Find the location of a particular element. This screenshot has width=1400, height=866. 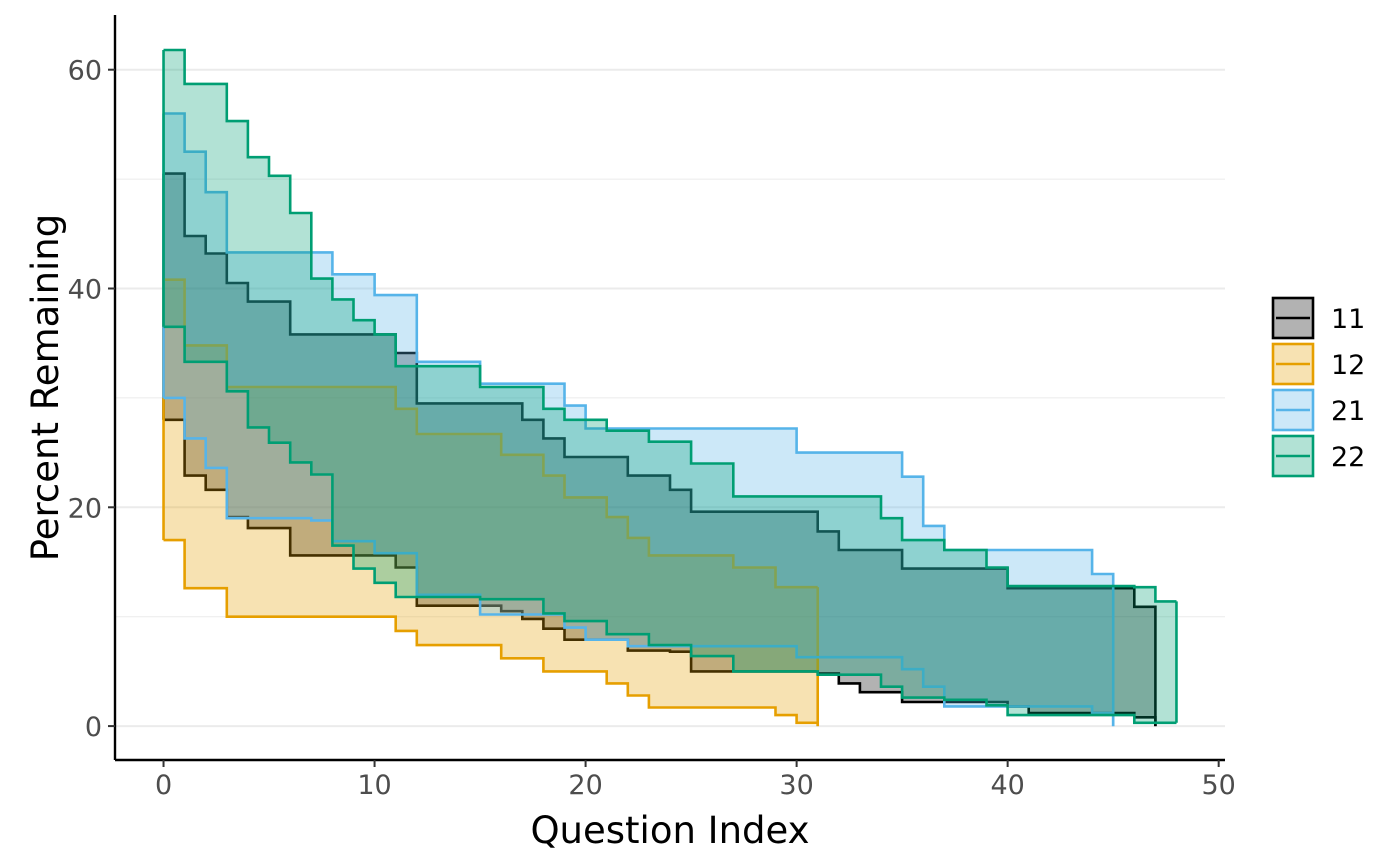

legend-label: 11 is located at coordinates (1348, 319).